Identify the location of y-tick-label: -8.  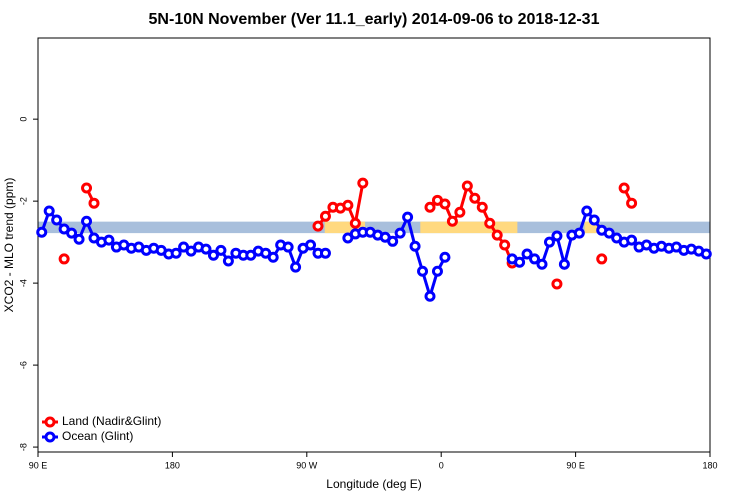
(23, 447).